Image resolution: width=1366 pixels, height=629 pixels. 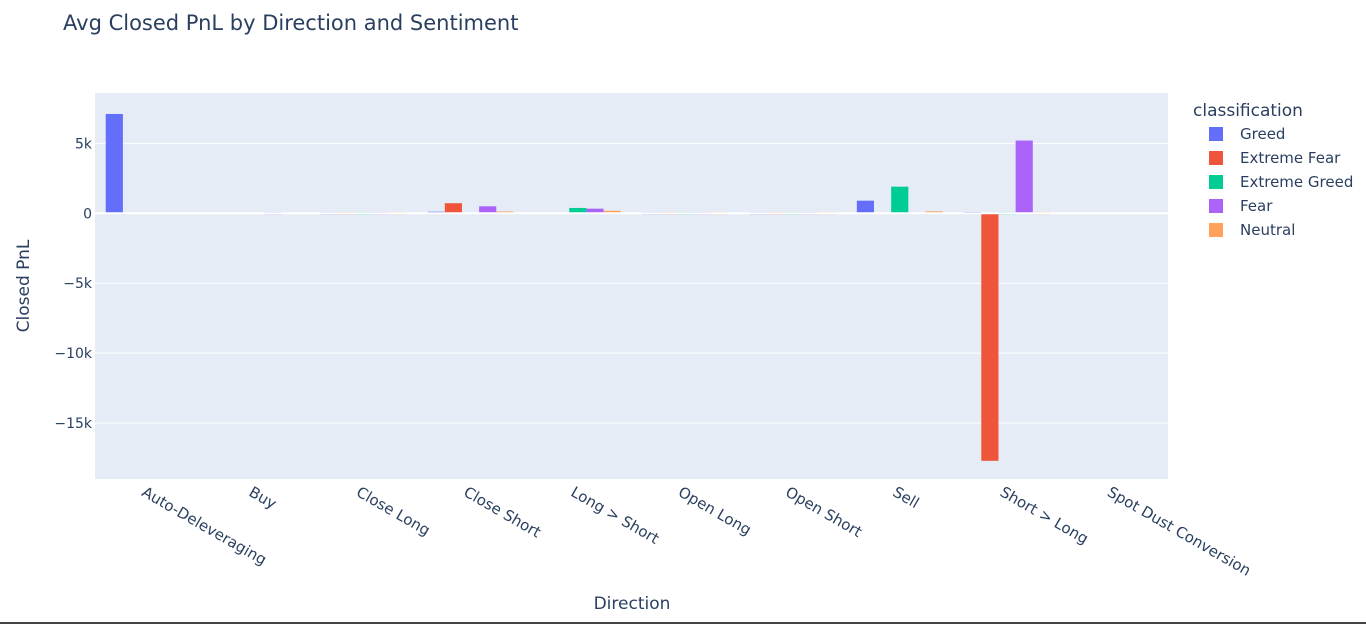 What do you see at coordinates (632, 604) in the screenshot?
I see `x-axis-label: Direction` at bounding box center [632, 604].